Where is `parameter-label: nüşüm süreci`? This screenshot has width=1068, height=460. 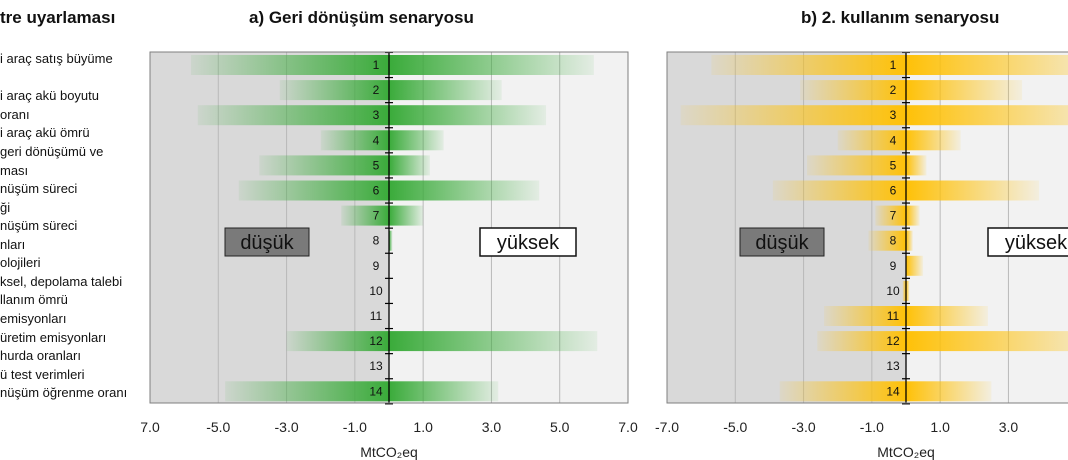
parameter-label: nüşüm süreci is located at coordinates (39, 188).